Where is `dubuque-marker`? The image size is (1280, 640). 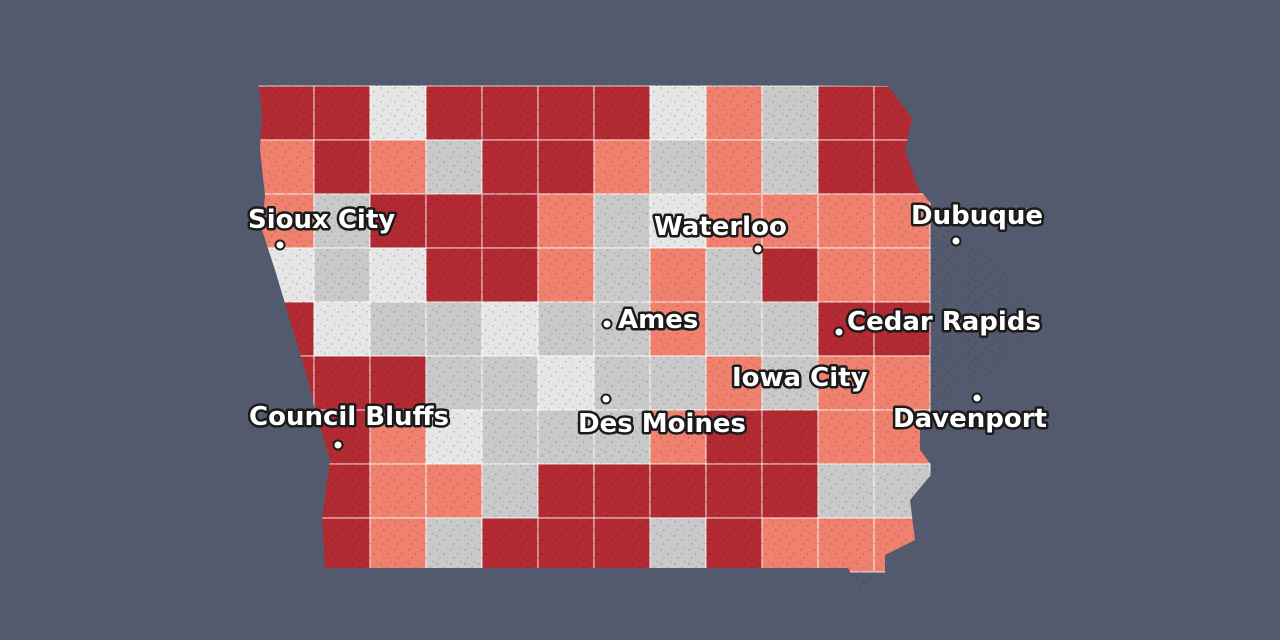
dubuque-marker is located at coordinates (956, 241).